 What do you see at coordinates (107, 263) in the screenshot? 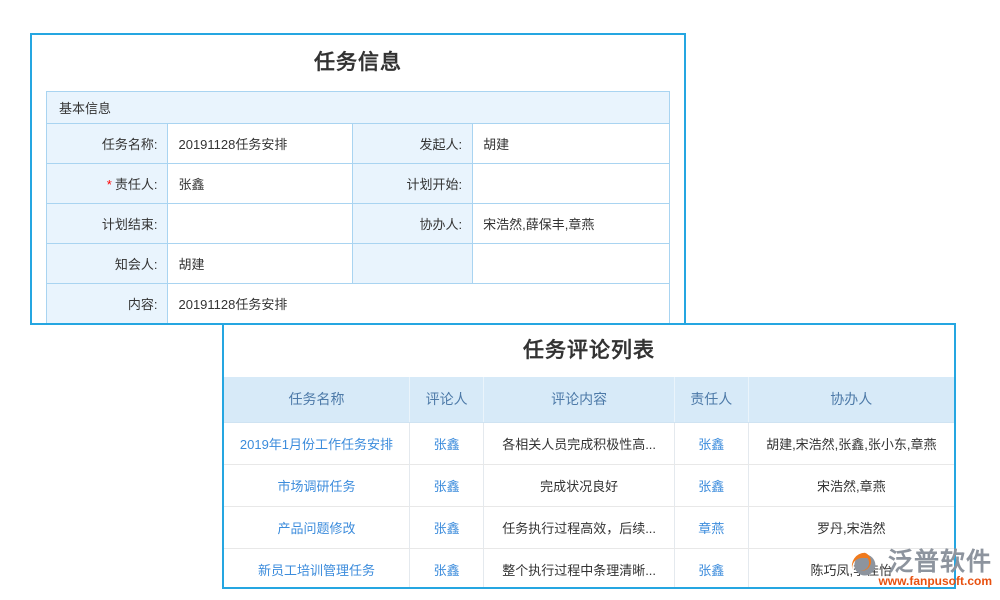
I see `informed-label: 知会人:` at bounding box center [107, 263].